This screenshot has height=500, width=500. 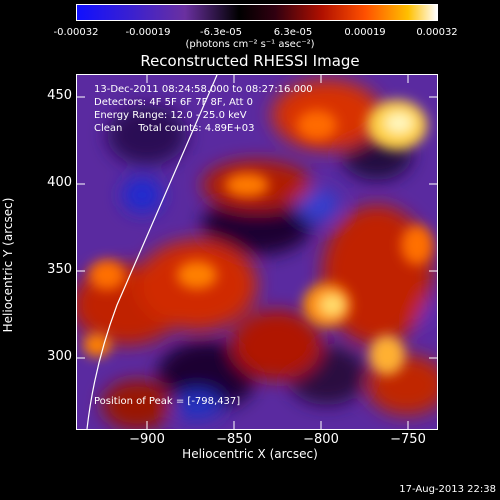 What do you see at coordinates (250, 454) in the screenshot?
I see `x-axis-label: Heliocentric X (arcsec)` at bounding box center [250, 454].